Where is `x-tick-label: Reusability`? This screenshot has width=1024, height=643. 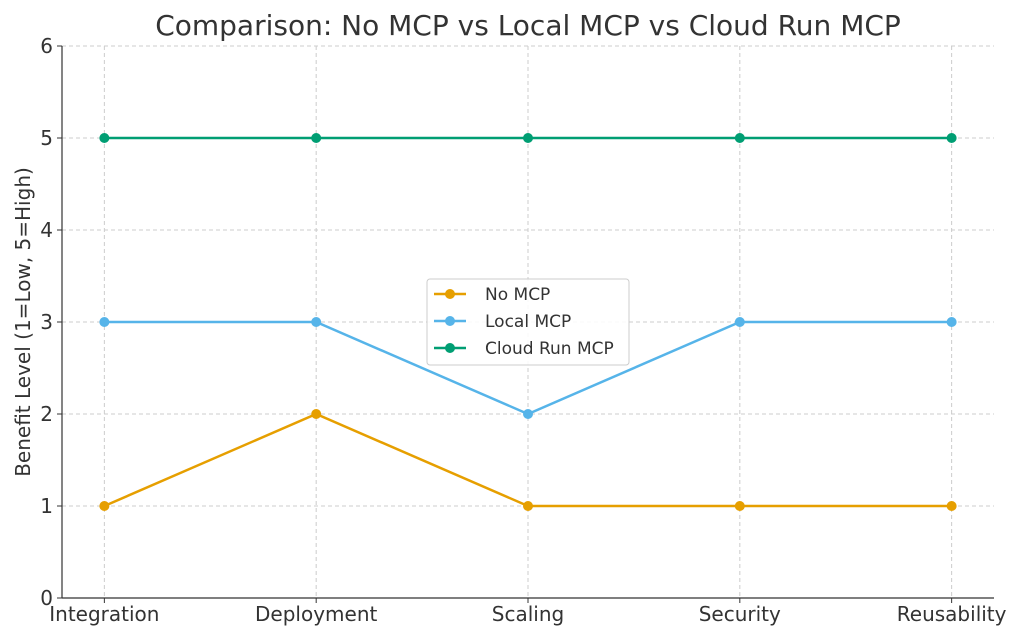
x-tick-label: Reusability is located at coordinates (952, 614).